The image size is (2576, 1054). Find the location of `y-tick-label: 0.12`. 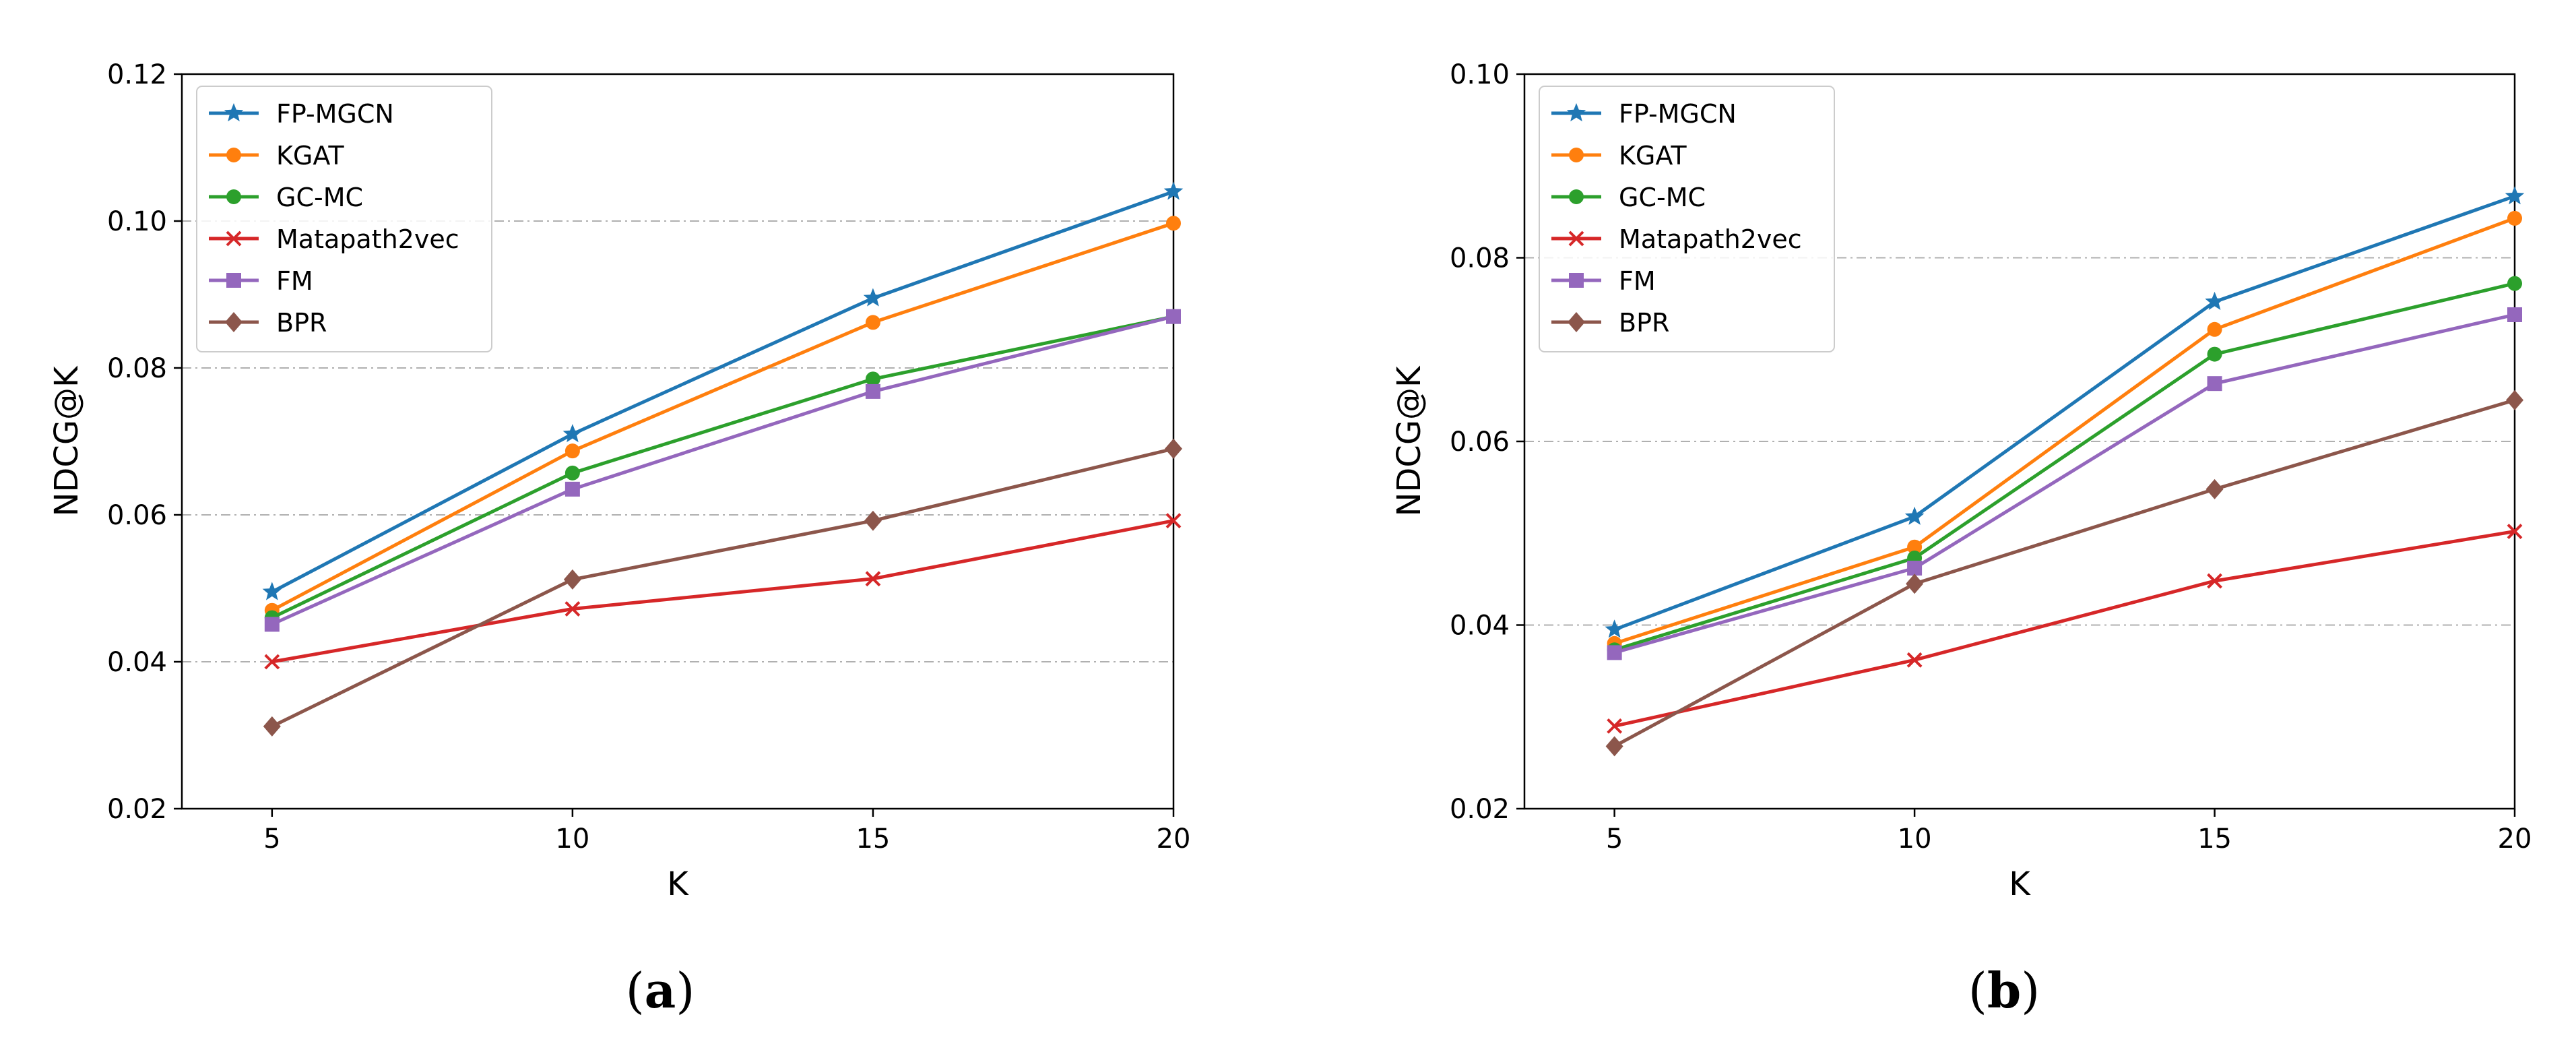

y-tick-label: 0.12 is located at coordinates (137, 74).